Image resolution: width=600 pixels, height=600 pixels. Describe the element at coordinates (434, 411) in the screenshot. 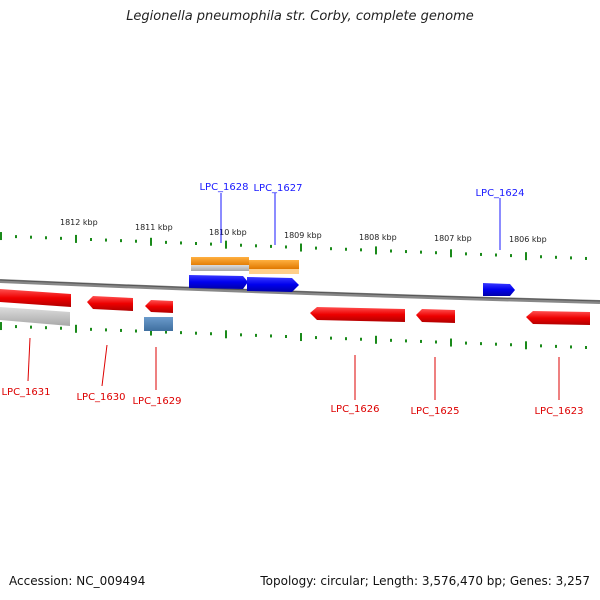

I see `gene-label-lpc1625: LPC_1625` at that location.